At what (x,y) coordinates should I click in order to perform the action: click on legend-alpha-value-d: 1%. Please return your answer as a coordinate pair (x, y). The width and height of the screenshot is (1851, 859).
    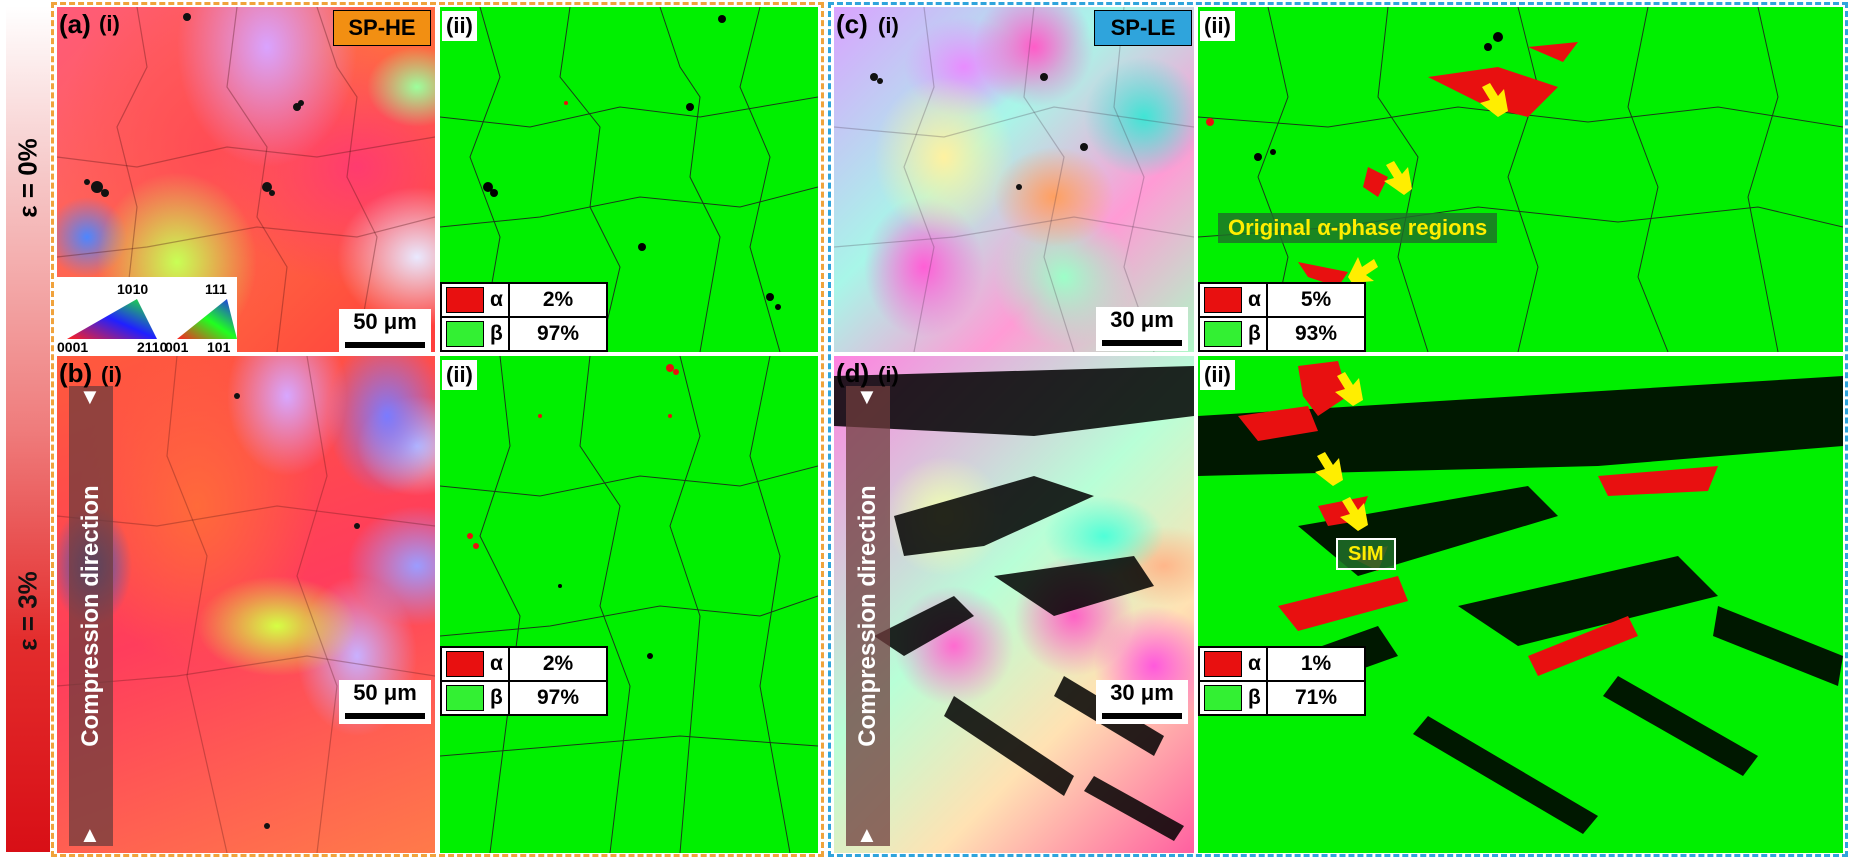
    Looking at the image, I should click on (1316, 664).